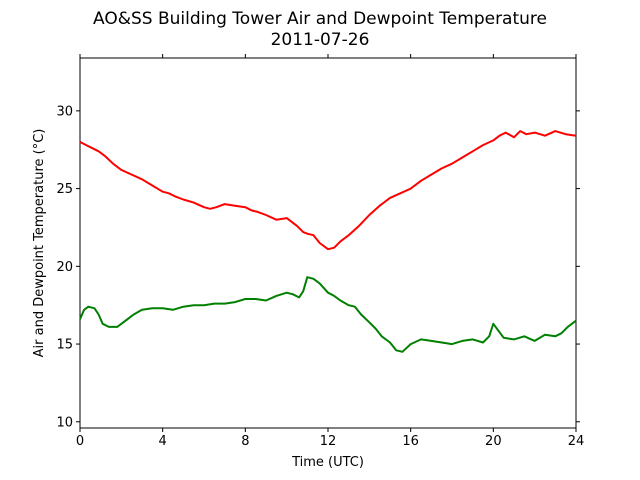  What do you see at coordinates (163, 441) in the screenshot?
I see `x-tick-label: 4` at bounding box center [163, 441].